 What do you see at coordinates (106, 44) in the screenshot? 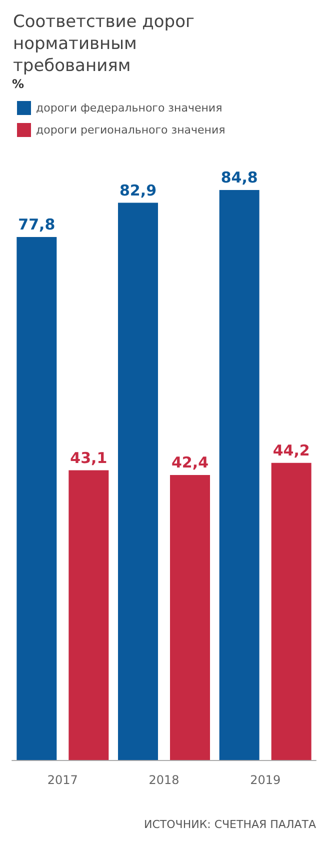
I see `chart-title: Соответствие дорог нормативным требованиям` at bounding box center [106, 44].